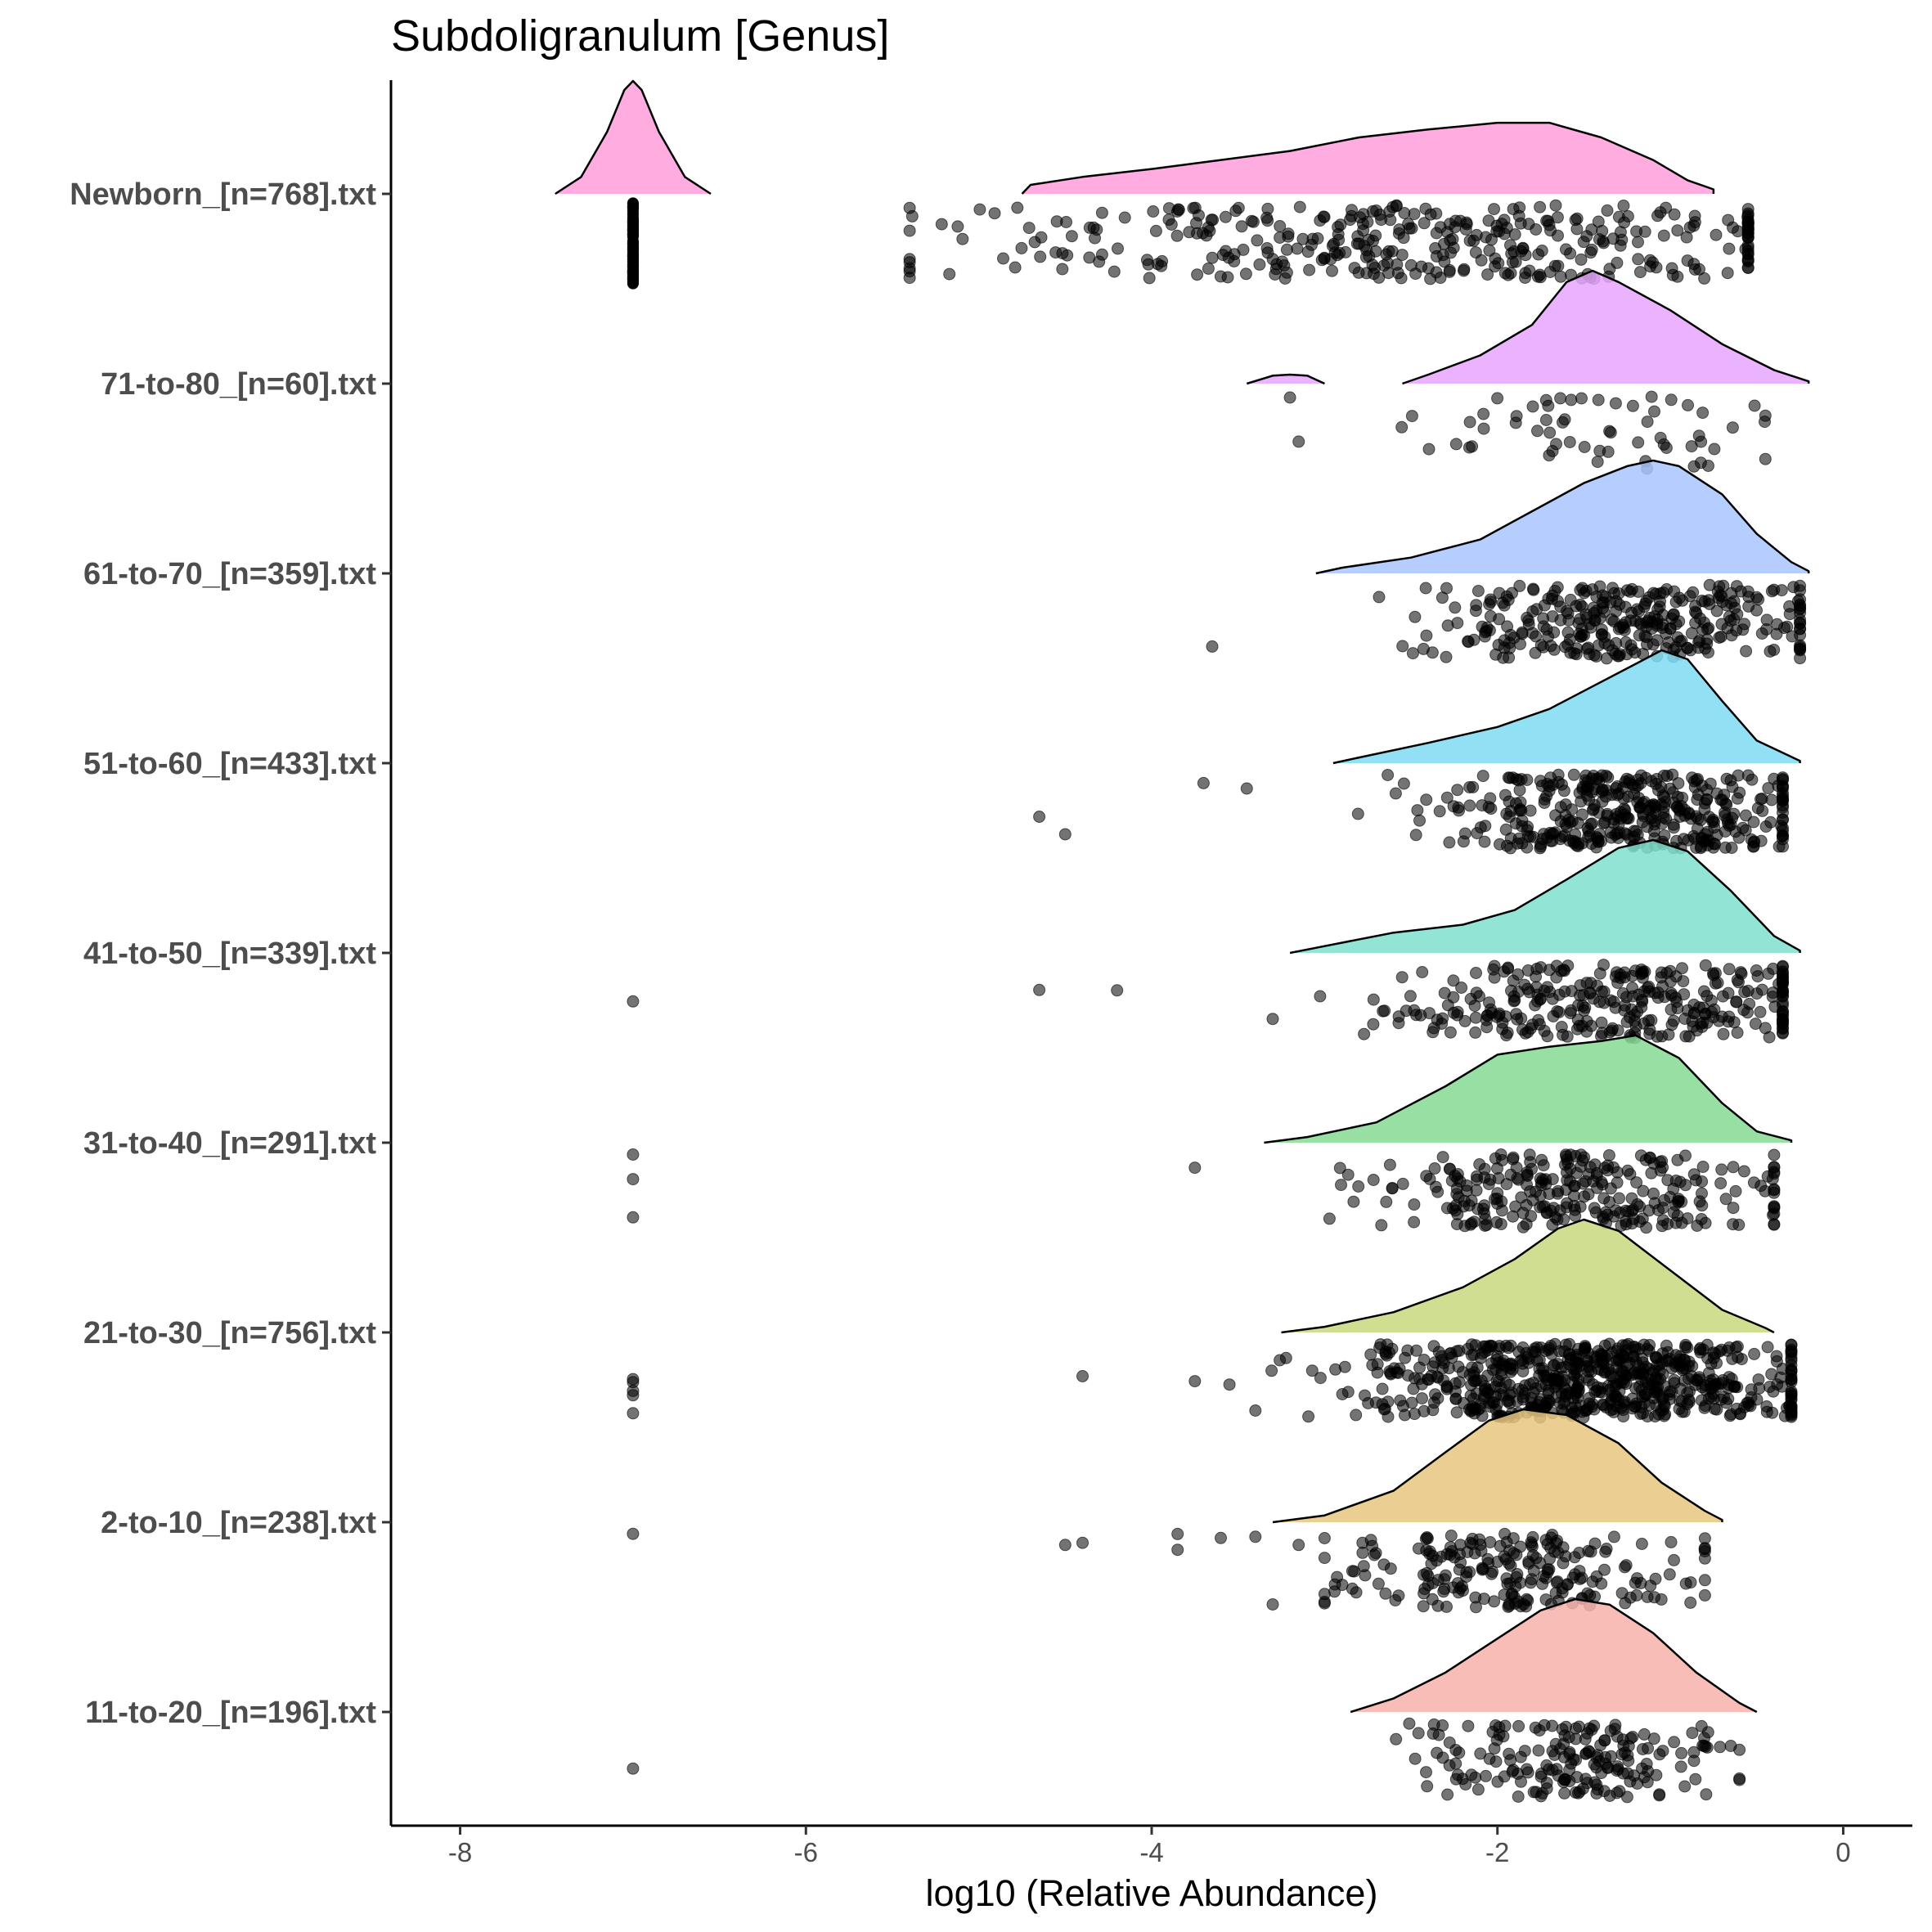 This screenshot has width=1932, height=1932. What do you see at coordinates (231, 1713) in the screenshot?
I see `y-tick-label: 11-to-20_[n=196].txt` at bounding box center [231, 1713].